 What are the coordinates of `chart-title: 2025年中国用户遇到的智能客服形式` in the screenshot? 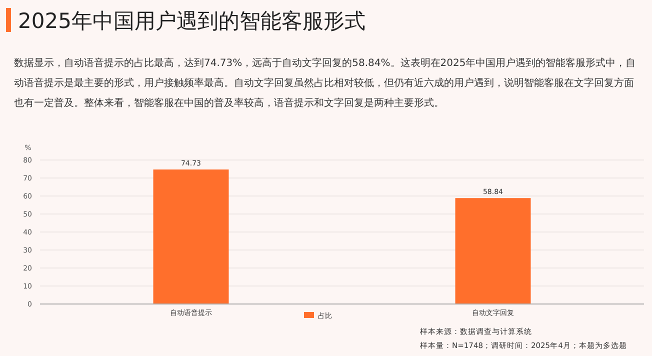 It's located at (192, 21).